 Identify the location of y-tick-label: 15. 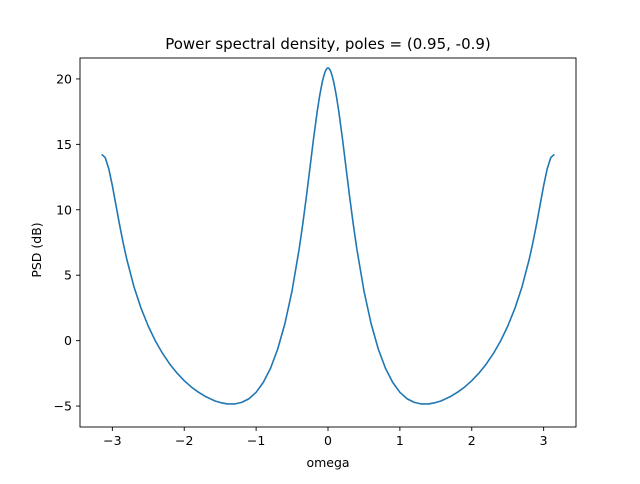
(64, 144).